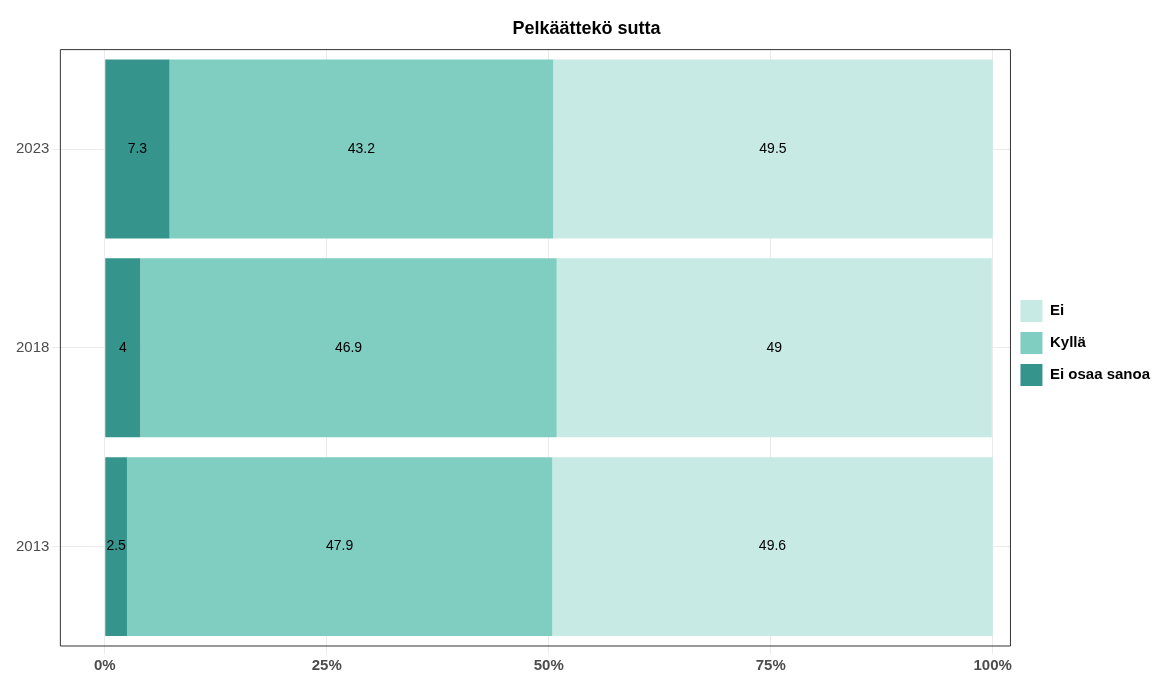 This screenshot has width=1173, height=691. I want to click on legend-label: Ei osaa sanoa, so click(1100, 374).